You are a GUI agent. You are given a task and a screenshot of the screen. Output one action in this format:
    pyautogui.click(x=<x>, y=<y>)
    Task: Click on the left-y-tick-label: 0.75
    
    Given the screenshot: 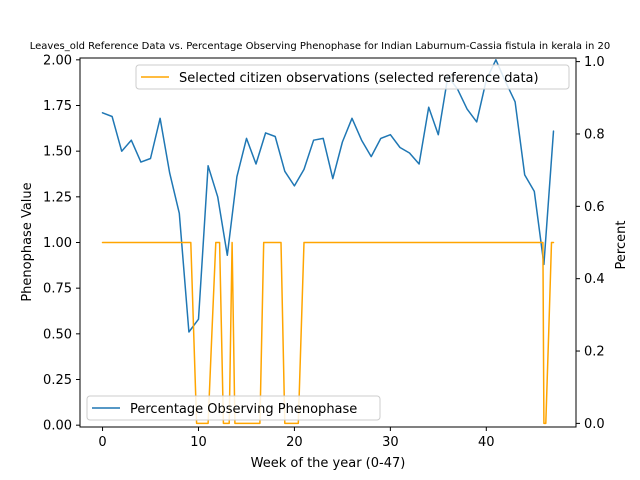 What is the action you would take?
    pyautogui.click(x=57, y=289)
    